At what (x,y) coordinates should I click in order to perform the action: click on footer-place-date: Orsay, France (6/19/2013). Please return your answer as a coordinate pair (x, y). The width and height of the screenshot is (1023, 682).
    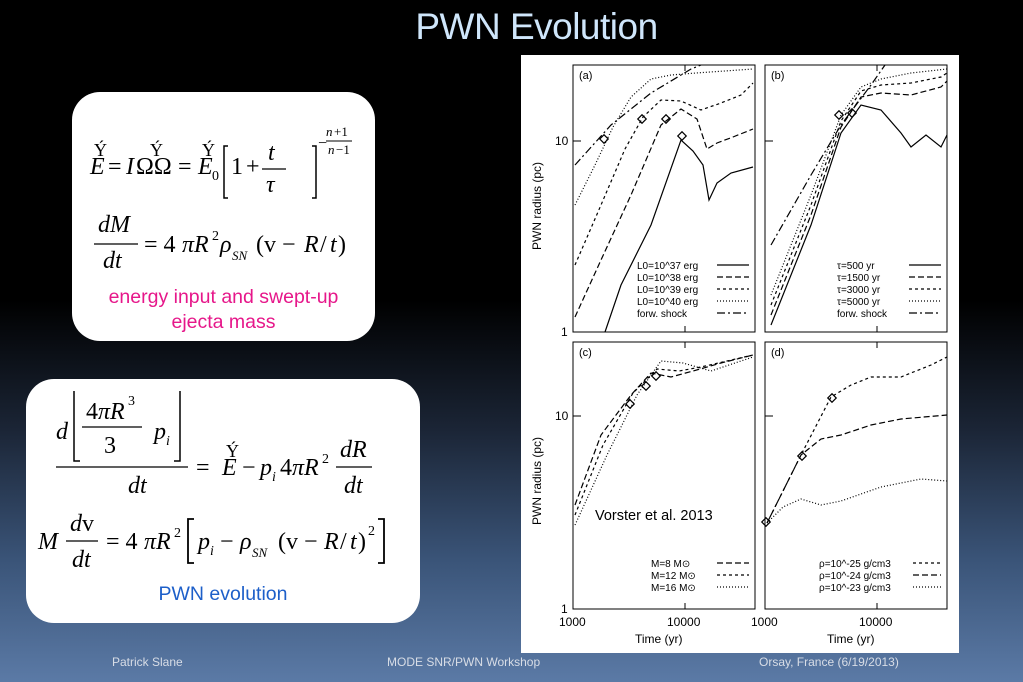
    Looking at the image, I should click on (829, 662).